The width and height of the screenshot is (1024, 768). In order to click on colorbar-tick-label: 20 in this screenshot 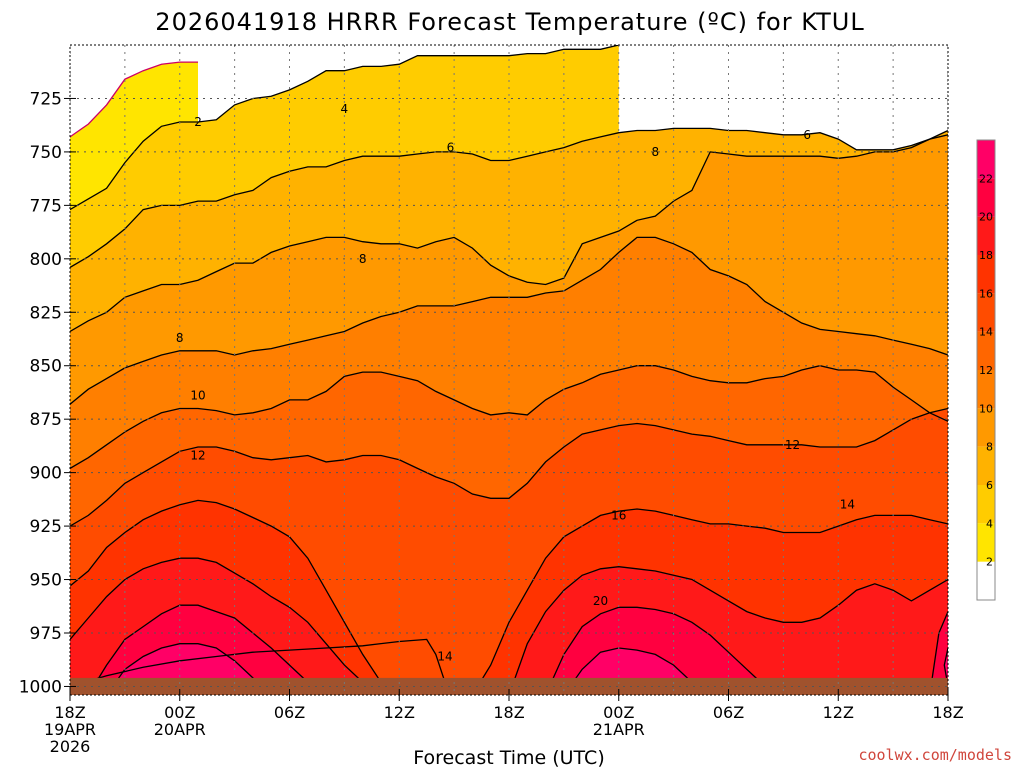, I will do `click(986, 217)`.